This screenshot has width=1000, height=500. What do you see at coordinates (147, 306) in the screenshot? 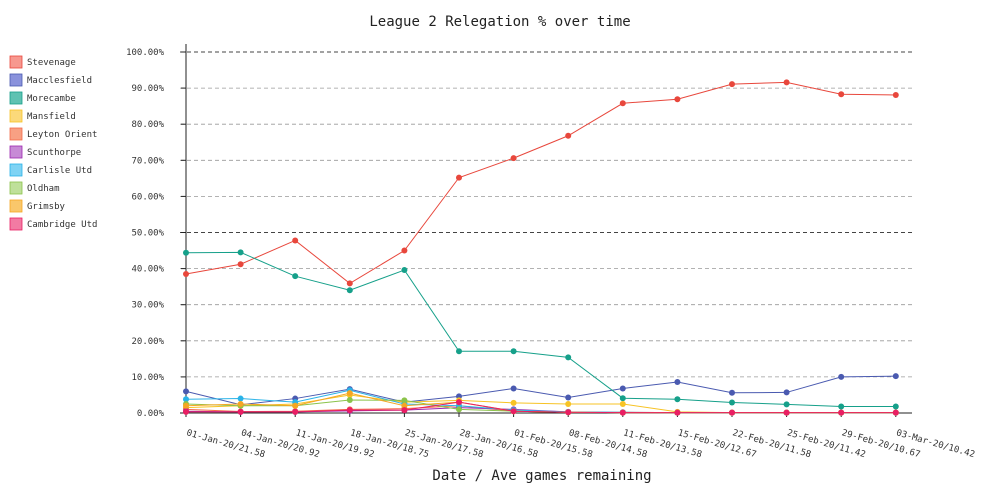
I see `y-tick-label: 30.00%` at bounding box center [147, 306].